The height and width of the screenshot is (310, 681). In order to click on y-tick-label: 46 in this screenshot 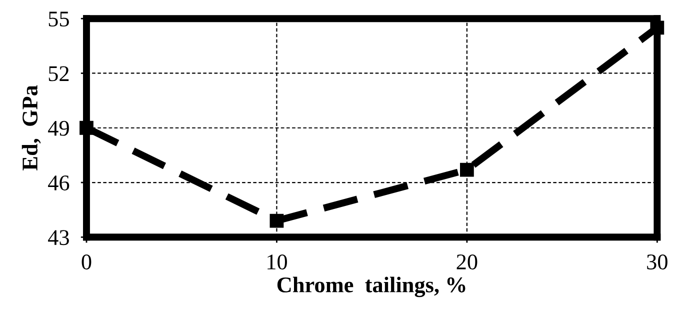, I will do `click(59, 183)`.